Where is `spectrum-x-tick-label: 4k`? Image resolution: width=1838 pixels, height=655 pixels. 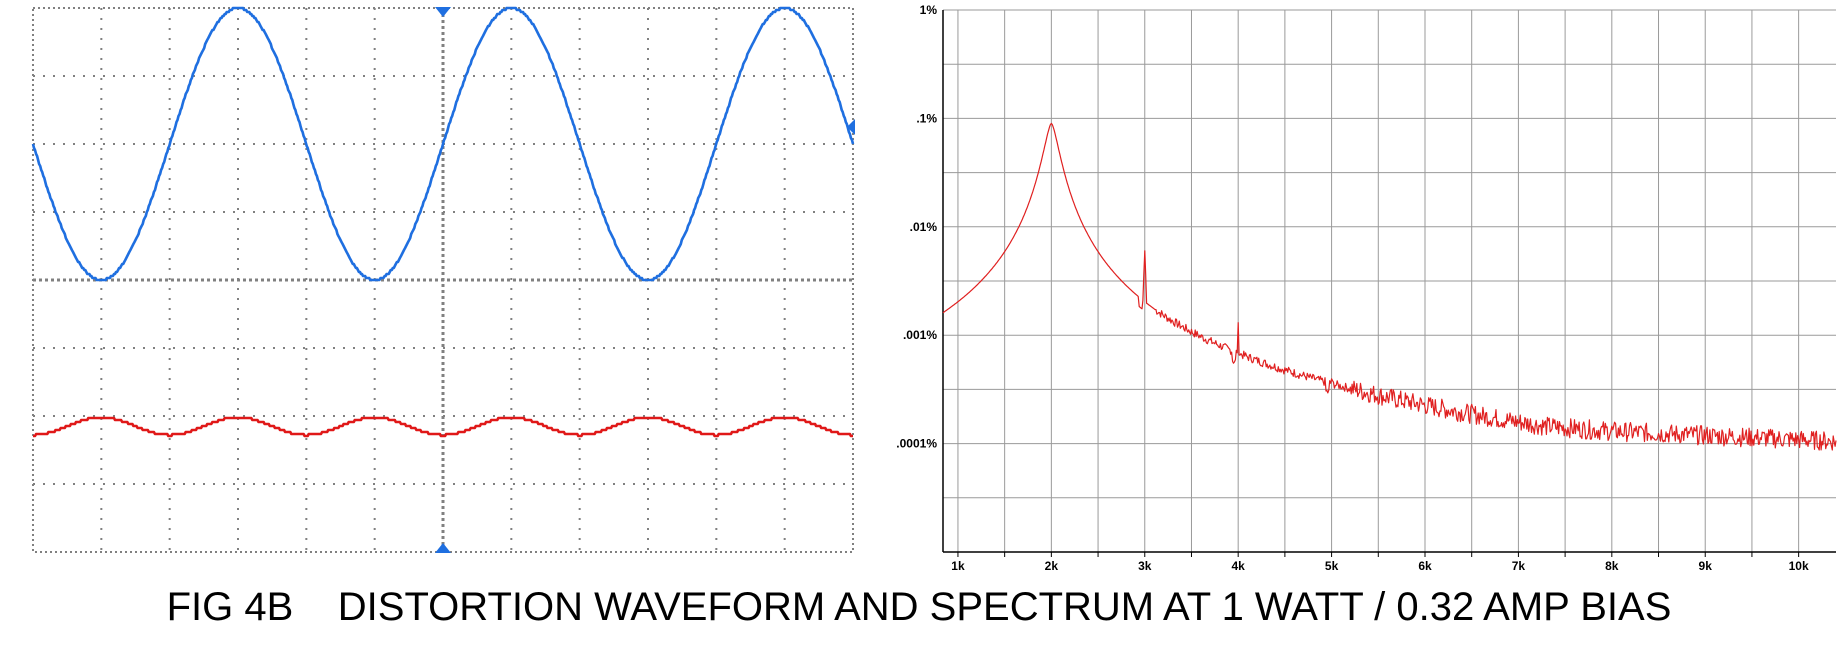 spectrum-x-tick-label: 4k is located at coordinates (1238, 566).